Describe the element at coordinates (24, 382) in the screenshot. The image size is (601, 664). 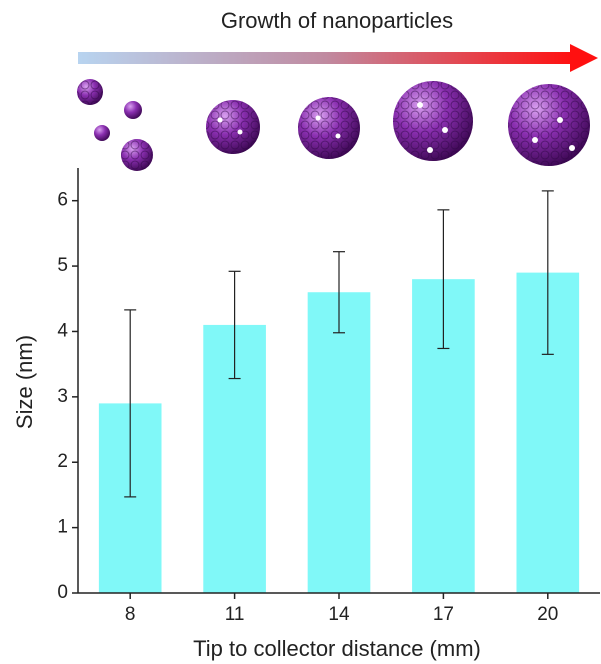
I see `y-axis-label: Size (nm)` at that location.